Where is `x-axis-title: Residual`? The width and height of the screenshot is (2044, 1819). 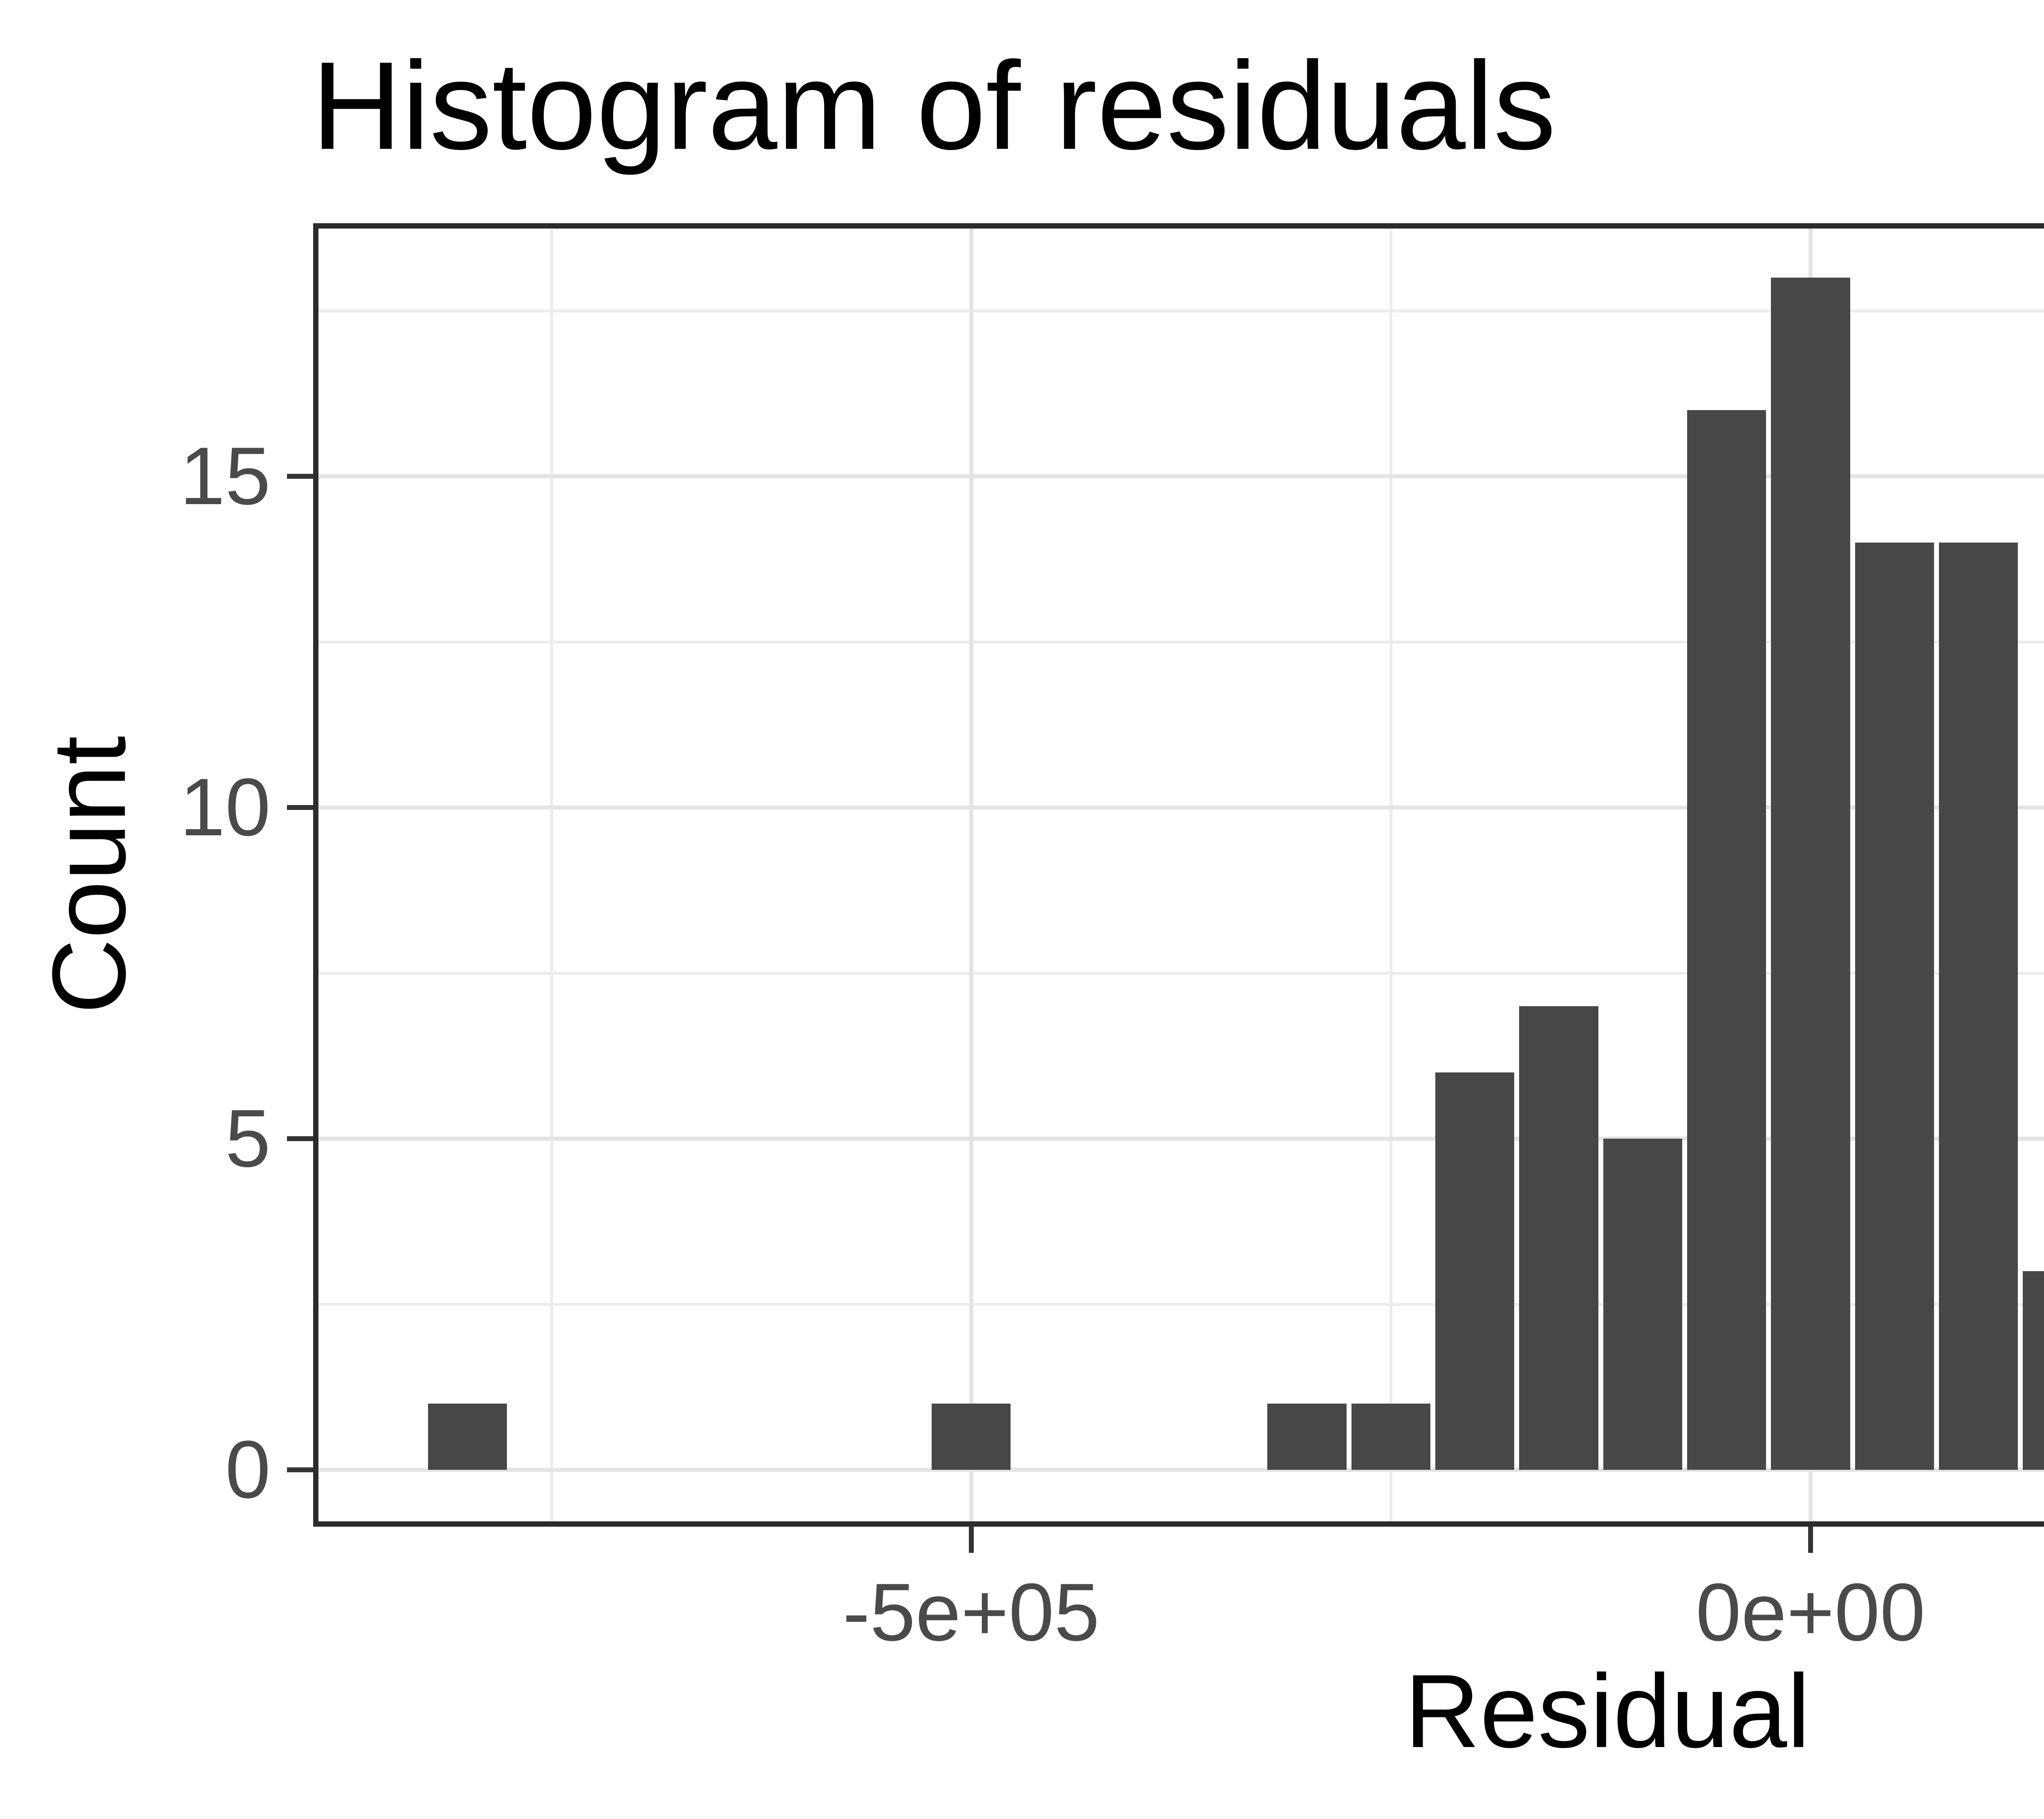 x-axis-title: Residual is located at coordinates (1607, 1712).